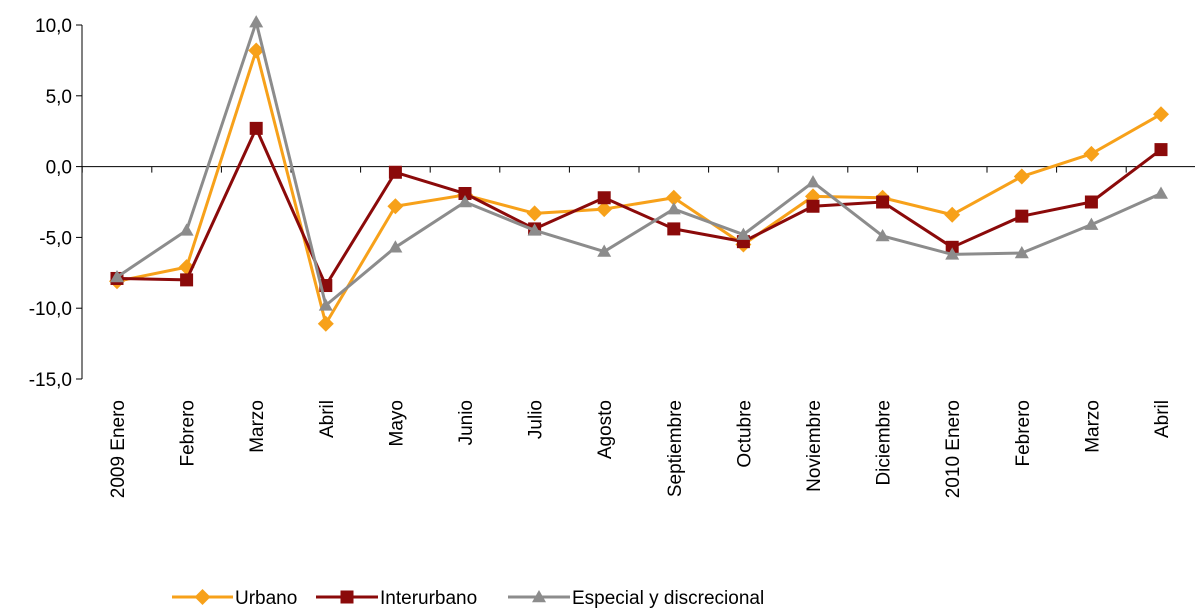 The width and height of the screenshot is (1195, 608). What do you see at coordinates (536, 419) in the screenshot?
I see `x-tick-label: Julio` at bounding box center [536, 419].